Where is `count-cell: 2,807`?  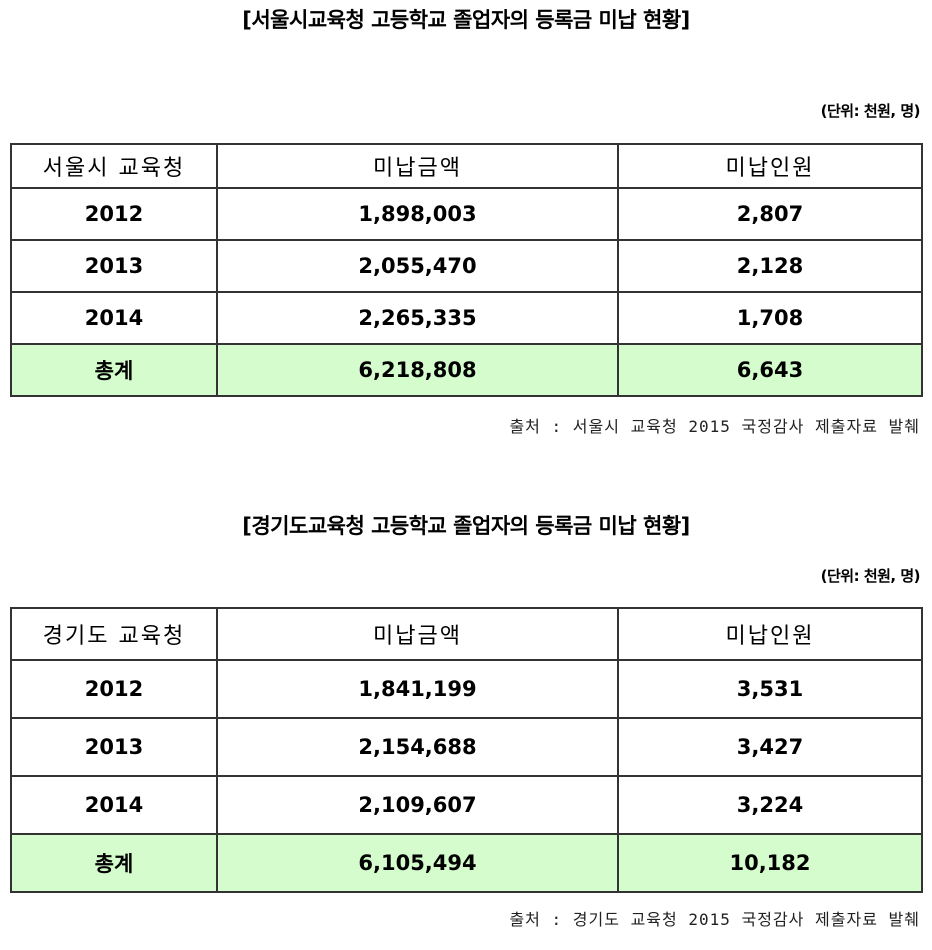 count-cell: 2,807 is located at coordinates (770, 214).